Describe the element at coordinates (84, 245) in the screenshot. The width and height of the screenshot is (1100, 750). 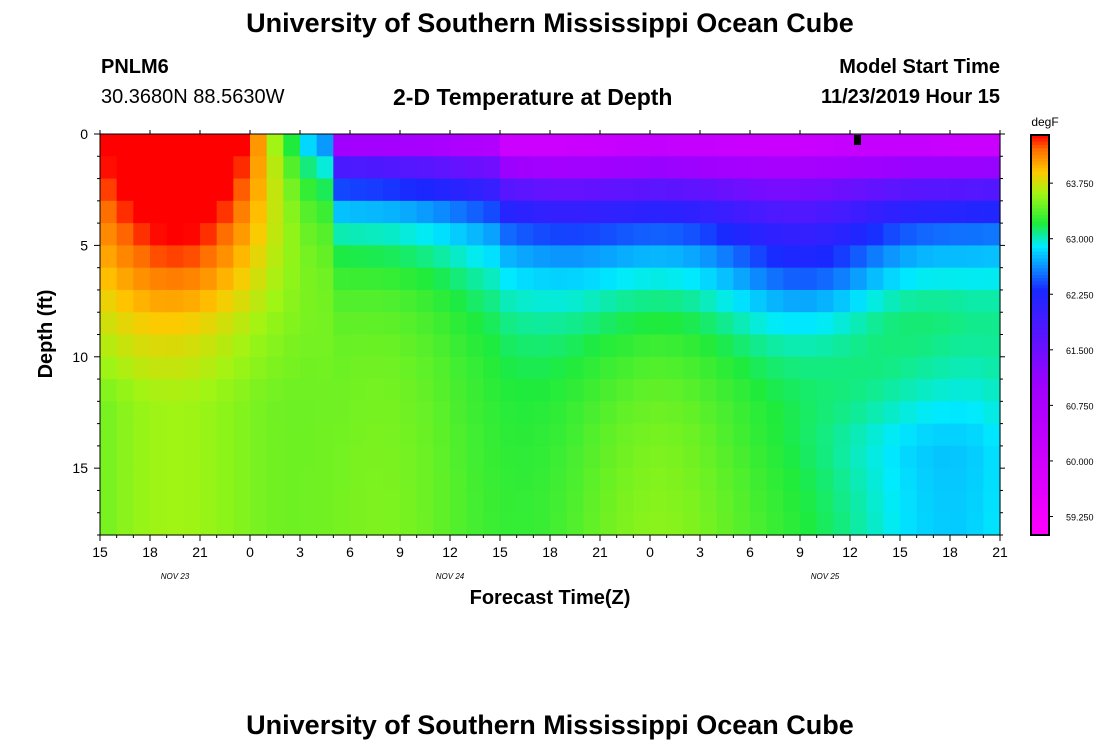
I see `y-tick-label: 5` at that location.